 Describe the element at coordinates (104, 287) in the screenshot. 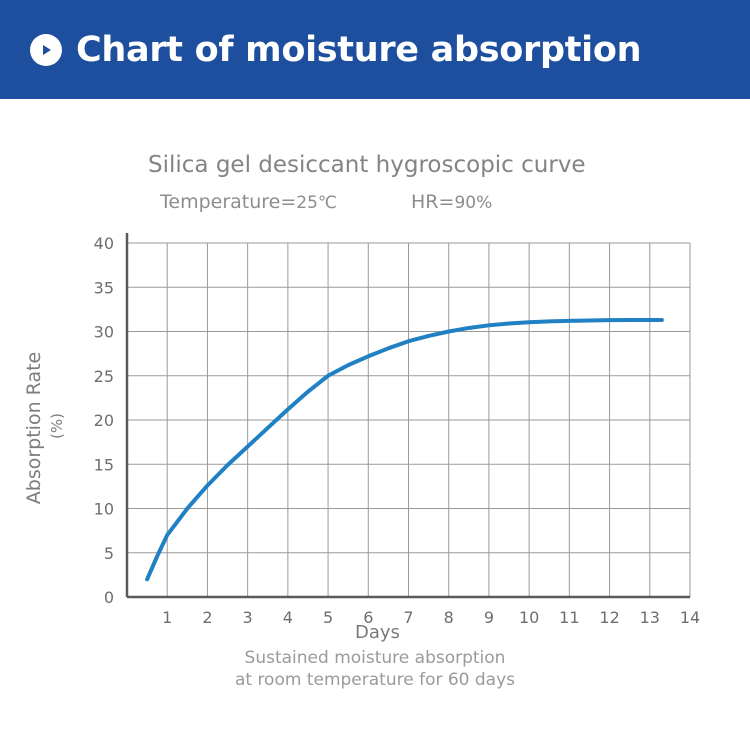

I see `y-tick-label: 35` at that location.